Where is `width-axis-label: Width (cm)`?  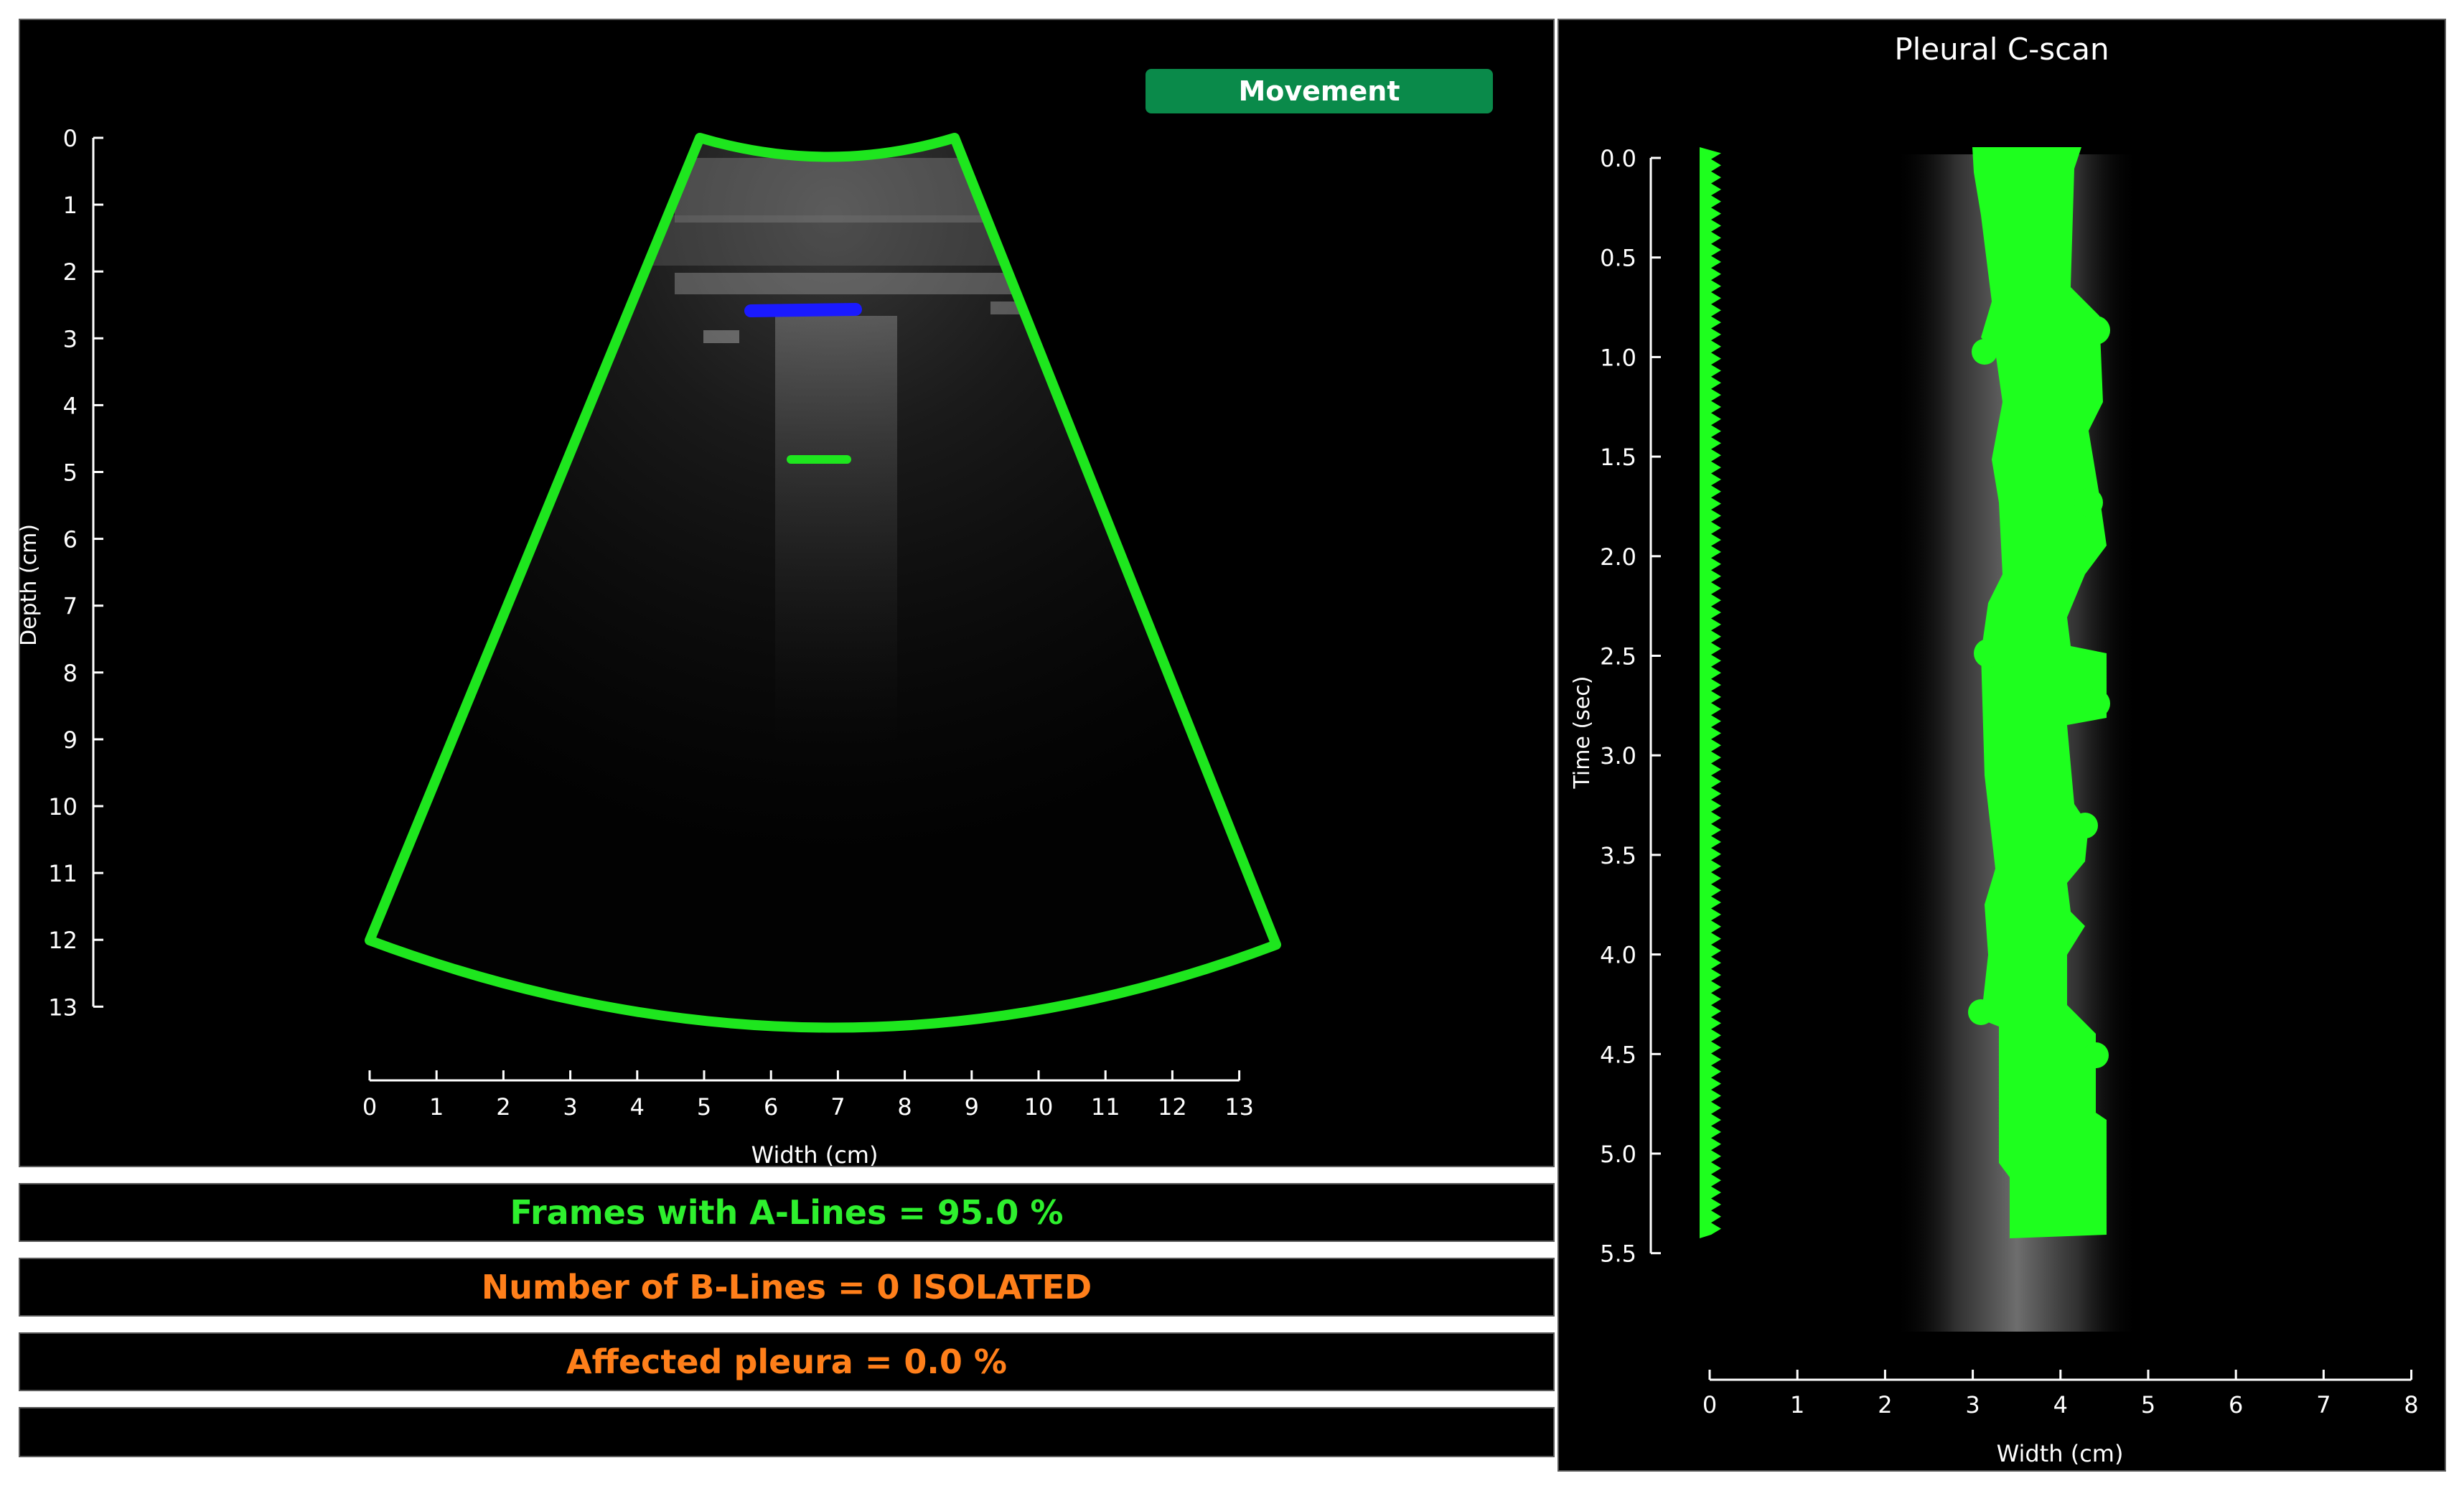 width-axis-label: Width (cm) is located at coordinates (815, 1155).